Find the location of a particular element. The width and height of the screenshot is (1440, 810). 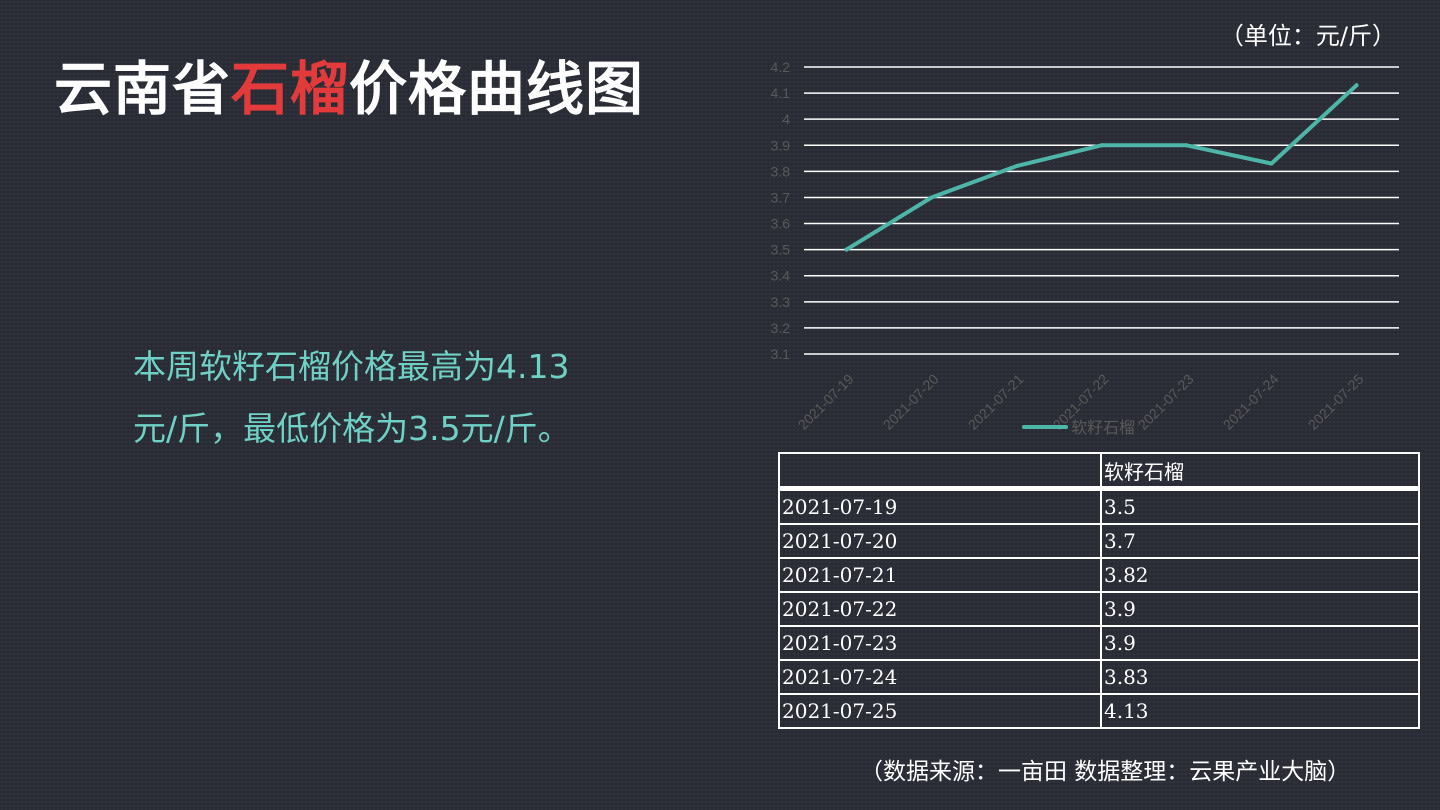

y-tick-label: 3.6 is located at coordinates (781, 224).